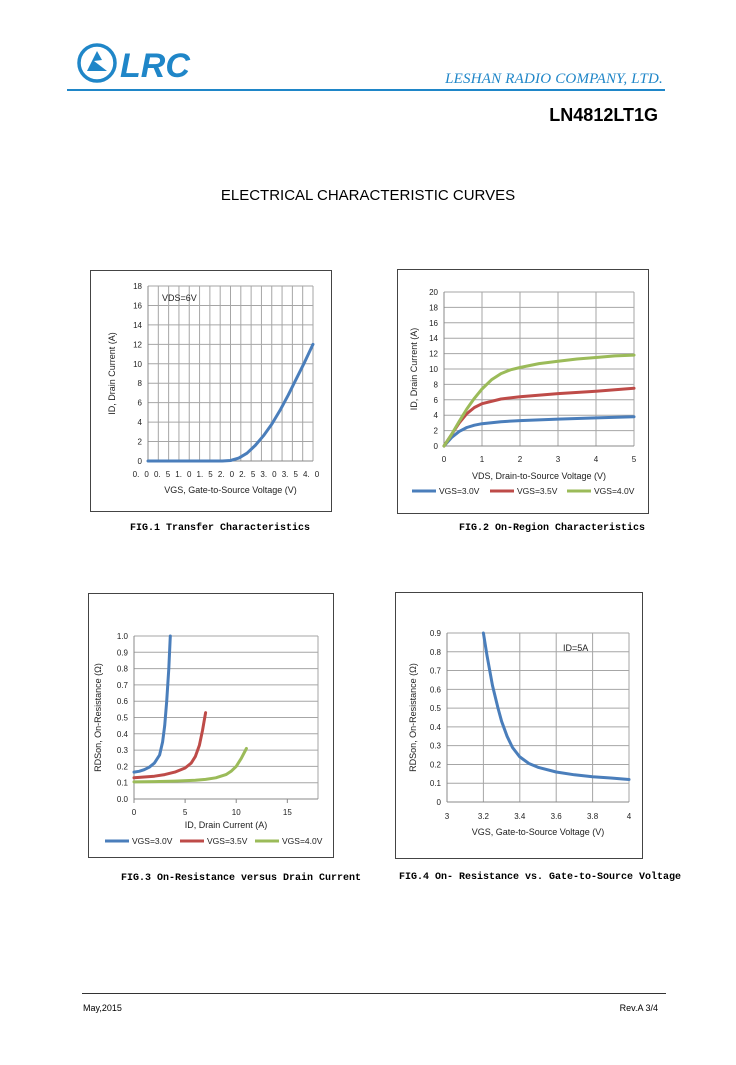 Image resolution: width=736 pixels, height=1065 pixels. What do you see at coordinates (436, 633) in the screenshot?
I see `fig4-y-tick-label: 0.9` at bounding box center [436, 633].